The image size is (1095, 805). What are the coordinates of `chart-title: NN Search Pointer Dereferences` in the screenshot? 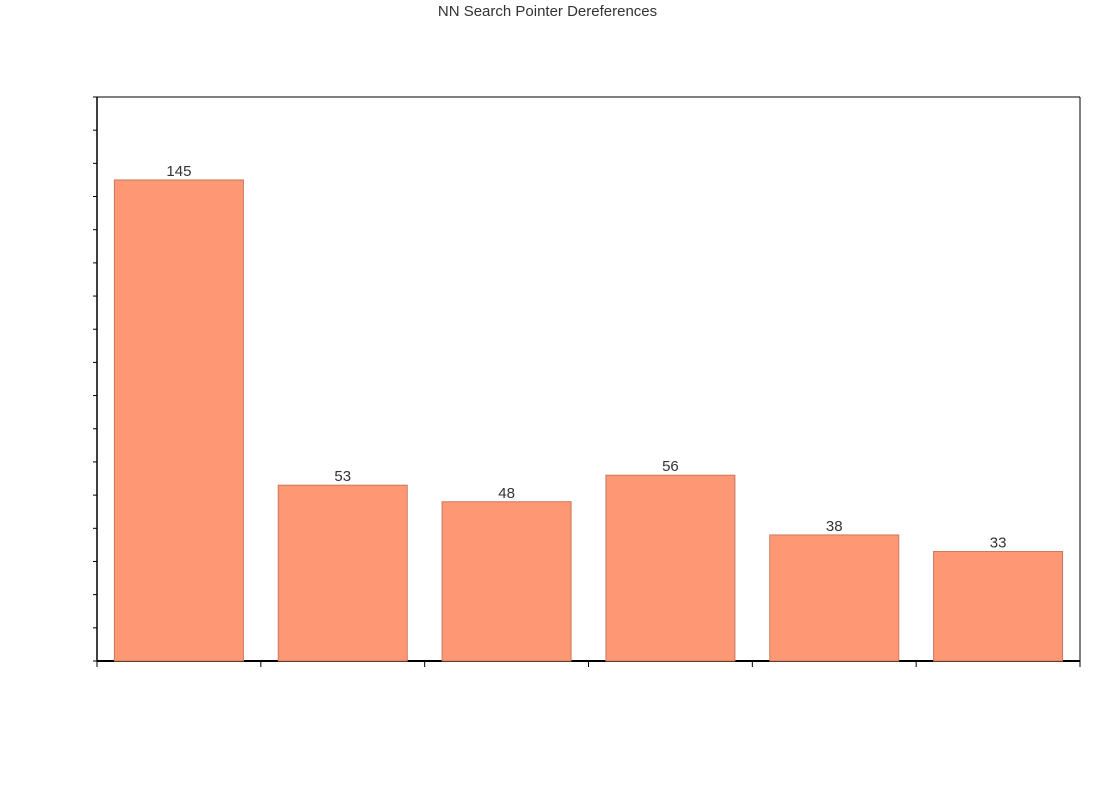 It's located at (547, 11).